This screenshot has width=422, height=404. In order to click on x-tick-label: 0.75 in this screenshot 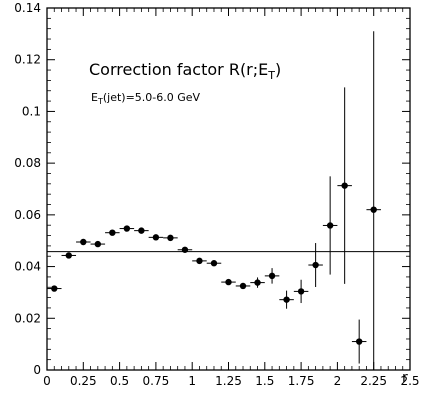, I will do `click(156, 381)`.